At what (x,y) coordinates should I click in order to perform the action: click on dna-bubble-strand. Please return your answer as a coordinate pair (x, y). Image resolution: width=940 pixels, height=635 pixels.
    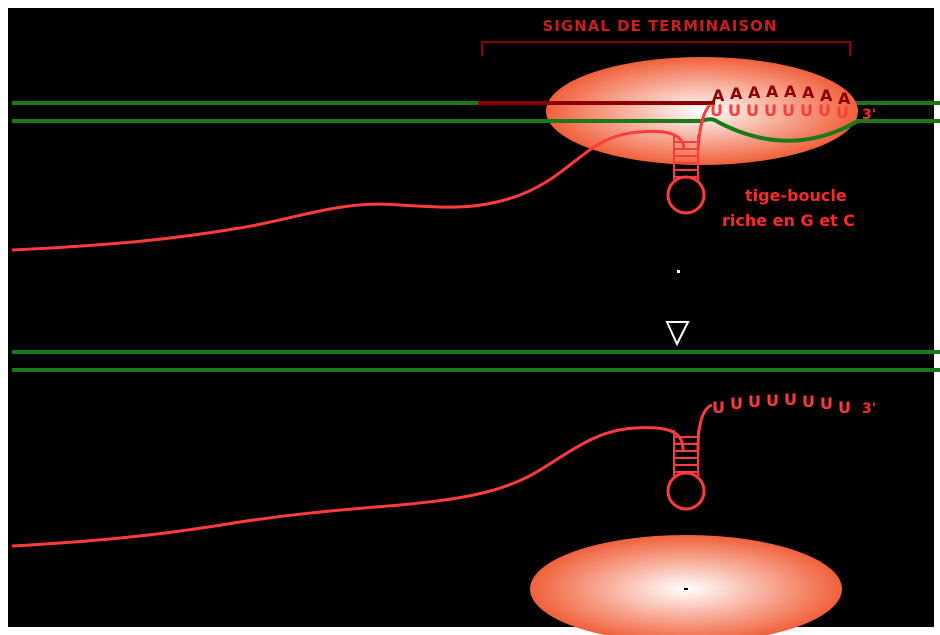
    Looking at the image, I should click on (744, 130).